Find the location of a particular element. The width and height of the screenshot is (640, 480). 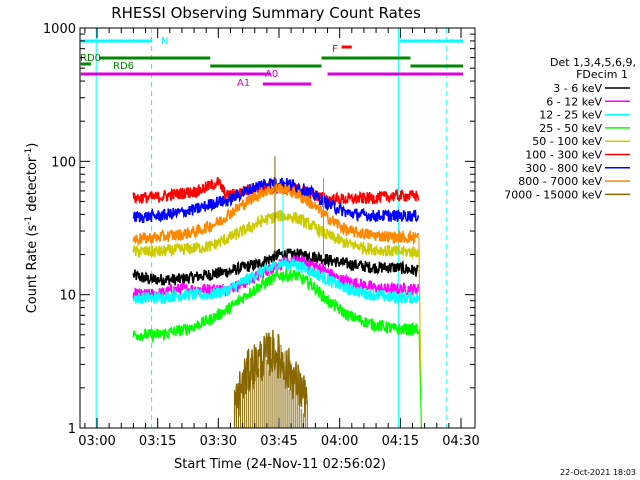

x-tick-label: 04:00 is located at coordinates (339, 441).